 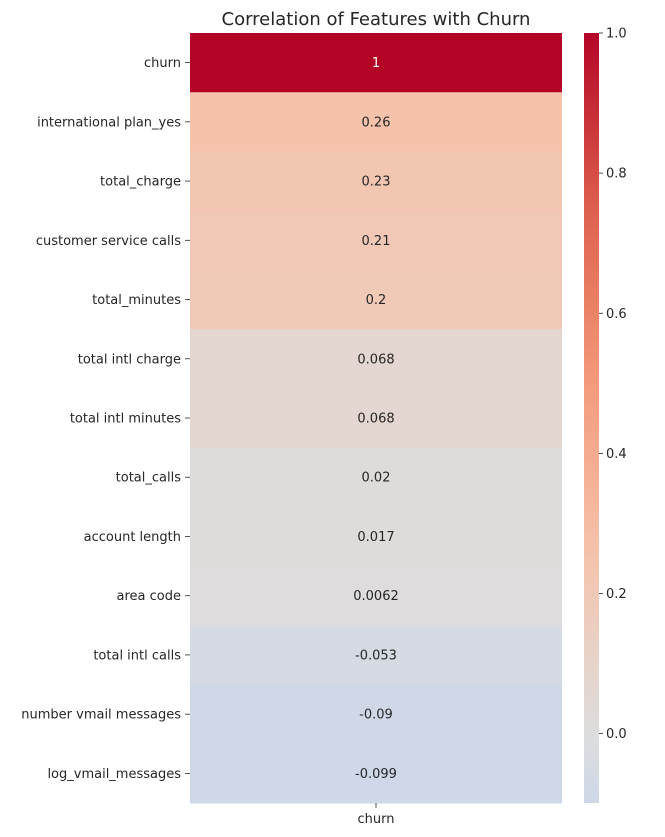 What do you see at coordinates (616, 34) in the screenshot?
I see `colorbar-tick-label: 1.0` at bounding box center [616, 34].